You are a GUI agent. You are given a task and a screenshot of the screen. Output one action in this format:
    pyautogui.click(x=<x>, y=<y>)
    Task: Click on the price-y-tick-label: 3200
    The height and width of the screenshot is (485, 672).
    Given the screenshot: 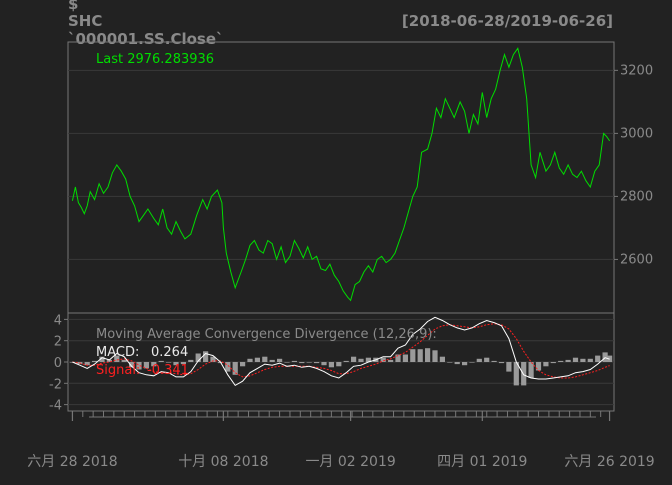 What is the action you would take?
    pyautogui.click(x=636, y=70)
    